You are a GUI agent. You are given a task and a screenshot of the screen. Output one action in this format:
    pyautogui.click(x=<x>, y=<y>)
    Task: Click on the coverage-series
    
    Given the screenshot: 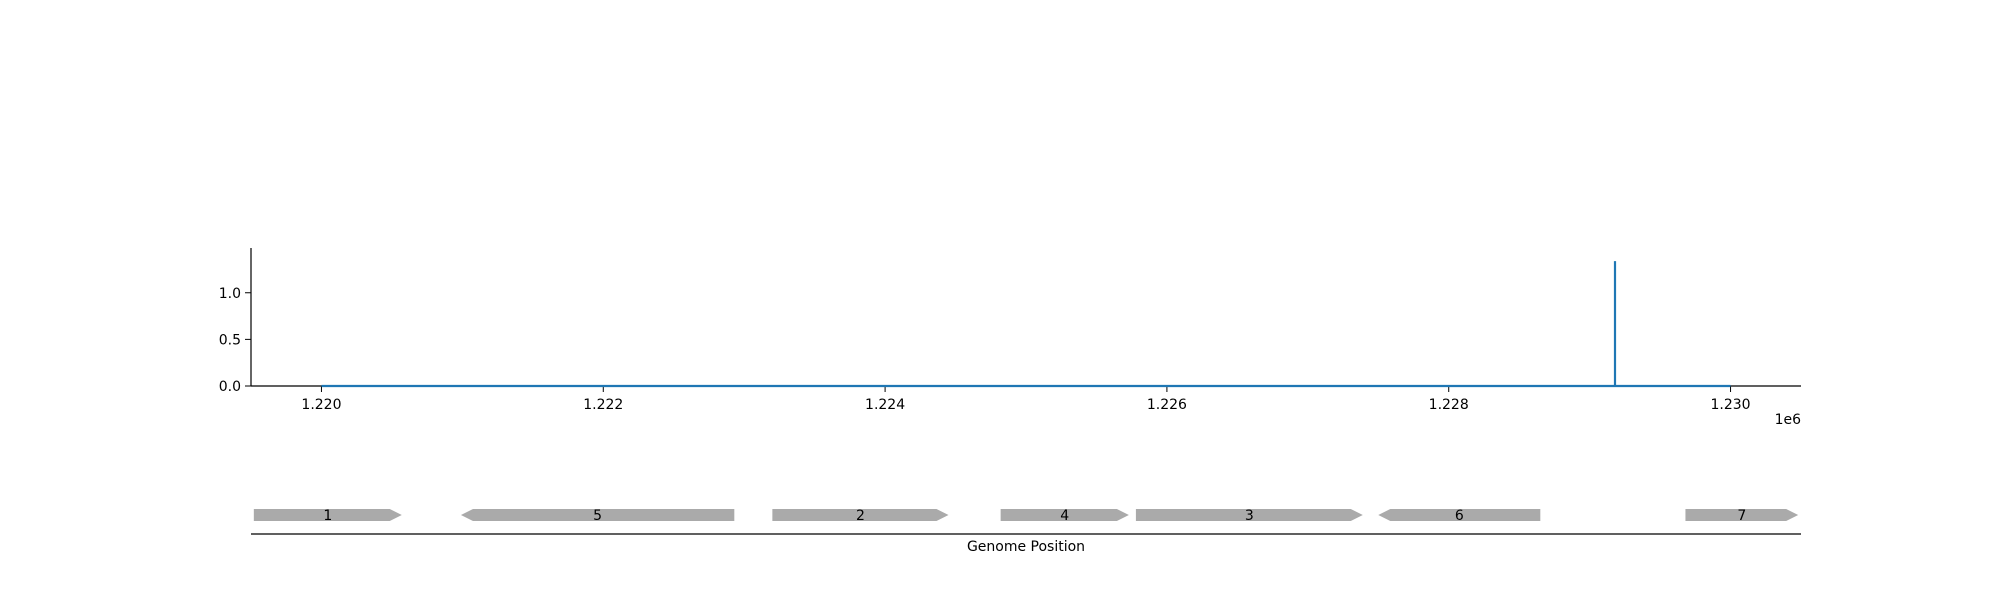 What is the action you would take?
    pyautogui.click(x=1026, y=324)
    